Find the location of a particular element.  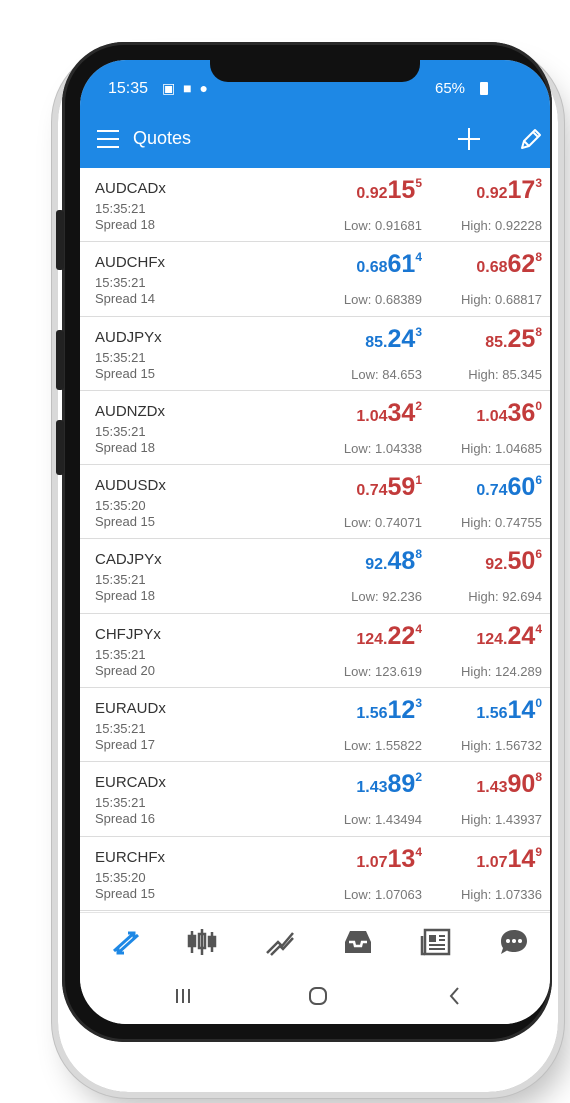

bid-price: 85.243 is located at coordinates (393, 339).